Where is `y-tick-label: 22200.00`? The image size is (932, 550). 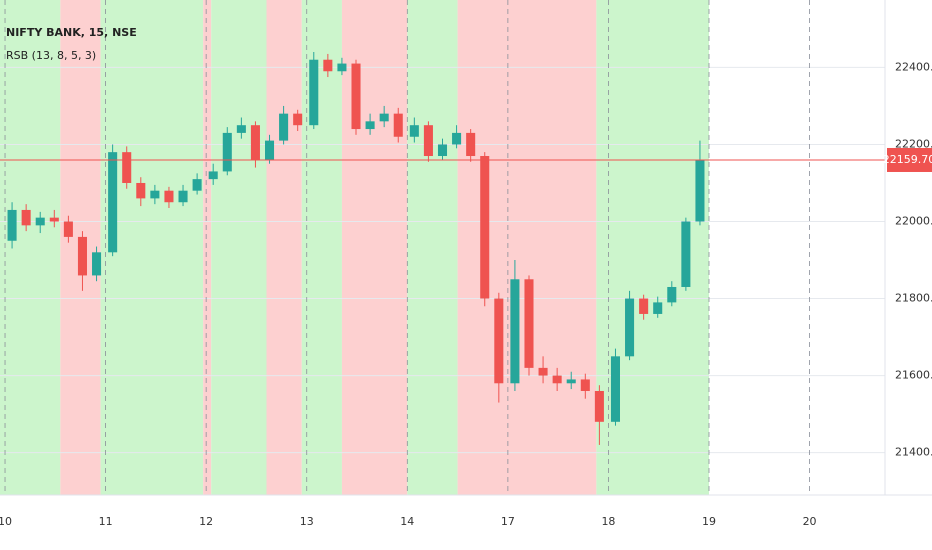
y-tick-label: 22200.00 is located at coordinates (913, 143).